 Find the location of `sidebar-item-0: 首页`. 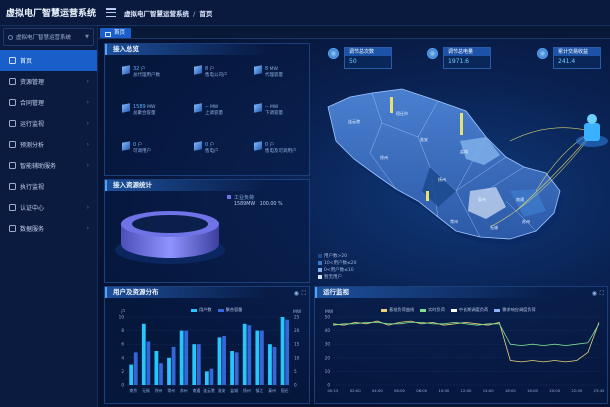

sidebar-item-0: 首页 is located at coordinates (48, 60).